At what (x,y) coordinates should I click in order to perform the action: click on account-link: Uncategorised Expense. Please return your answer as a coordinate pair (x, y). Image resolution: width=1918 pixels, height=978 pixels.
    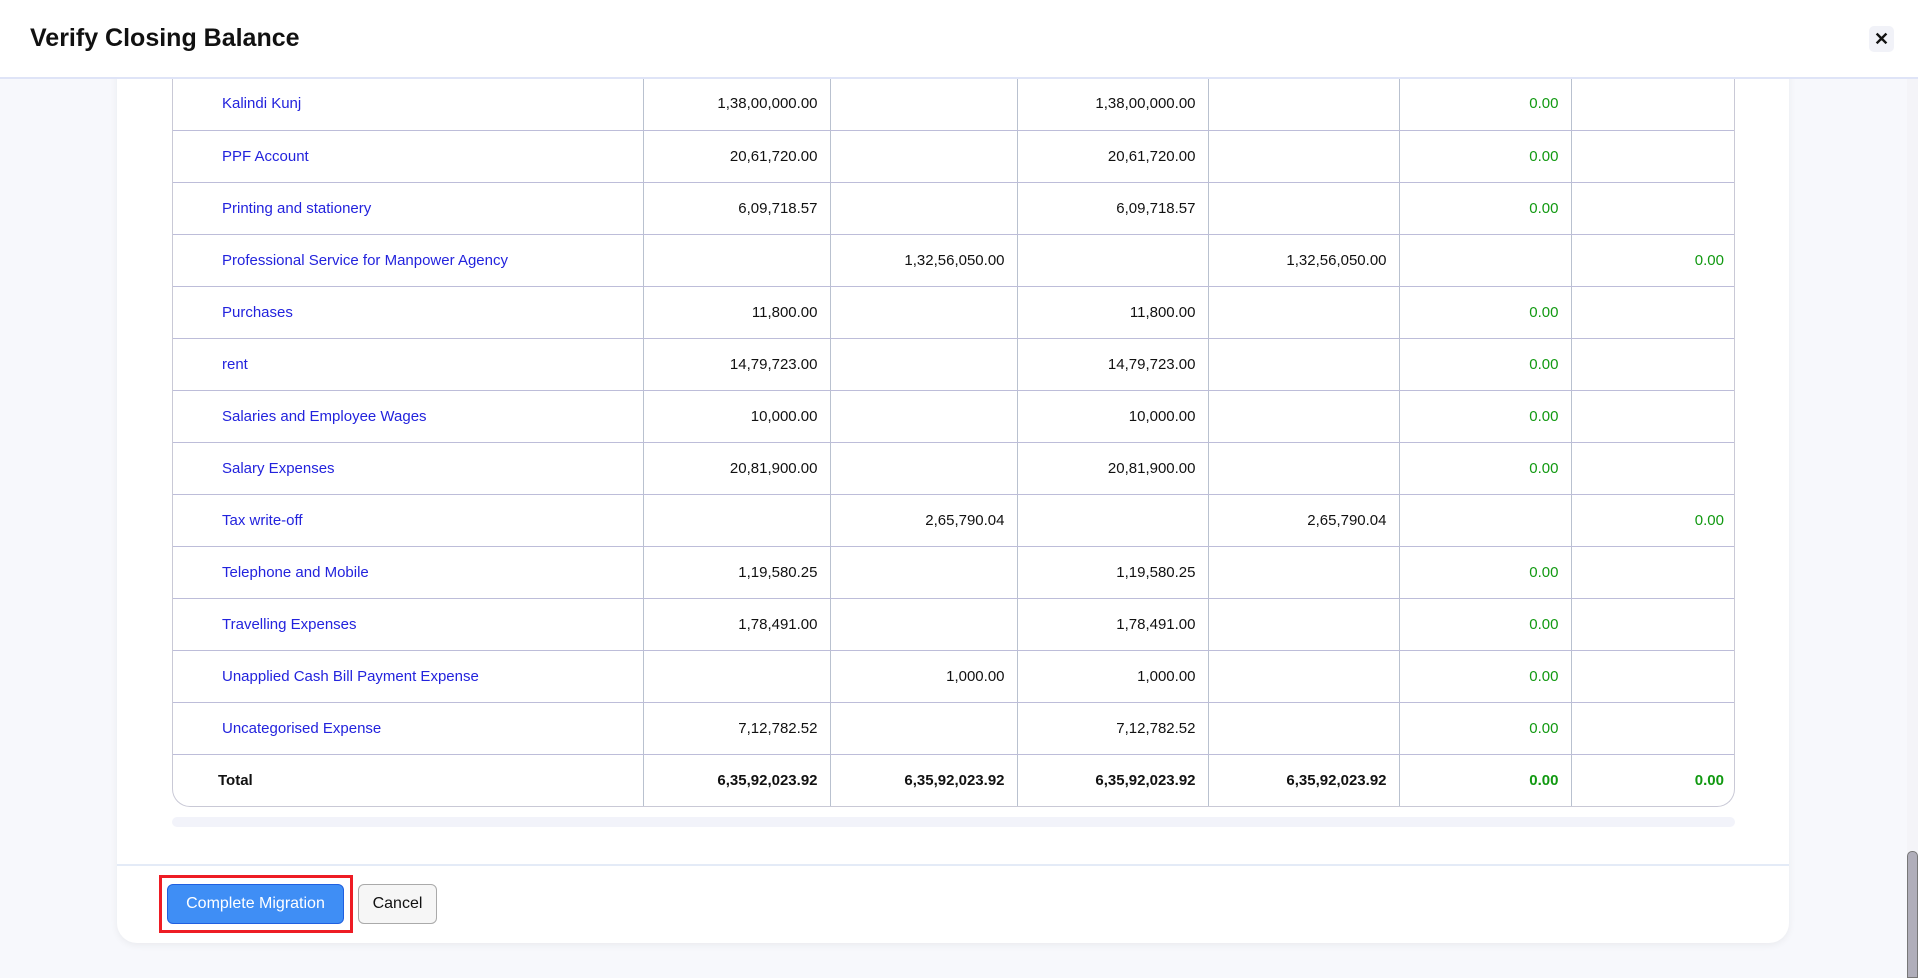
    Looking at the image, I should click on (408, 728).